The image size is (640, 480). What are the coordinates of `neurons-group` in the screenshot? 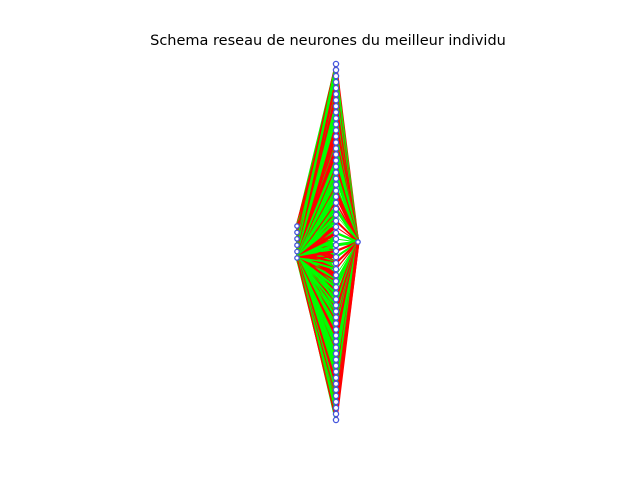 It's located at (327, 242).